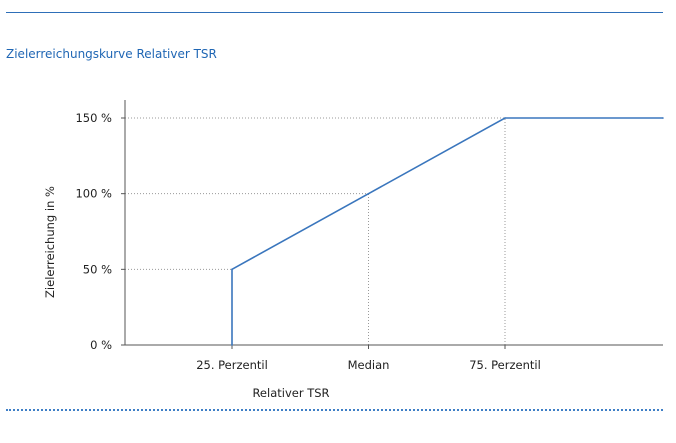 This screenshot has height=443, width=676. Describe the element at coordinates (232, 365) in the screenshot. I see `x-tick-label: 25. Perzentil` at that location.